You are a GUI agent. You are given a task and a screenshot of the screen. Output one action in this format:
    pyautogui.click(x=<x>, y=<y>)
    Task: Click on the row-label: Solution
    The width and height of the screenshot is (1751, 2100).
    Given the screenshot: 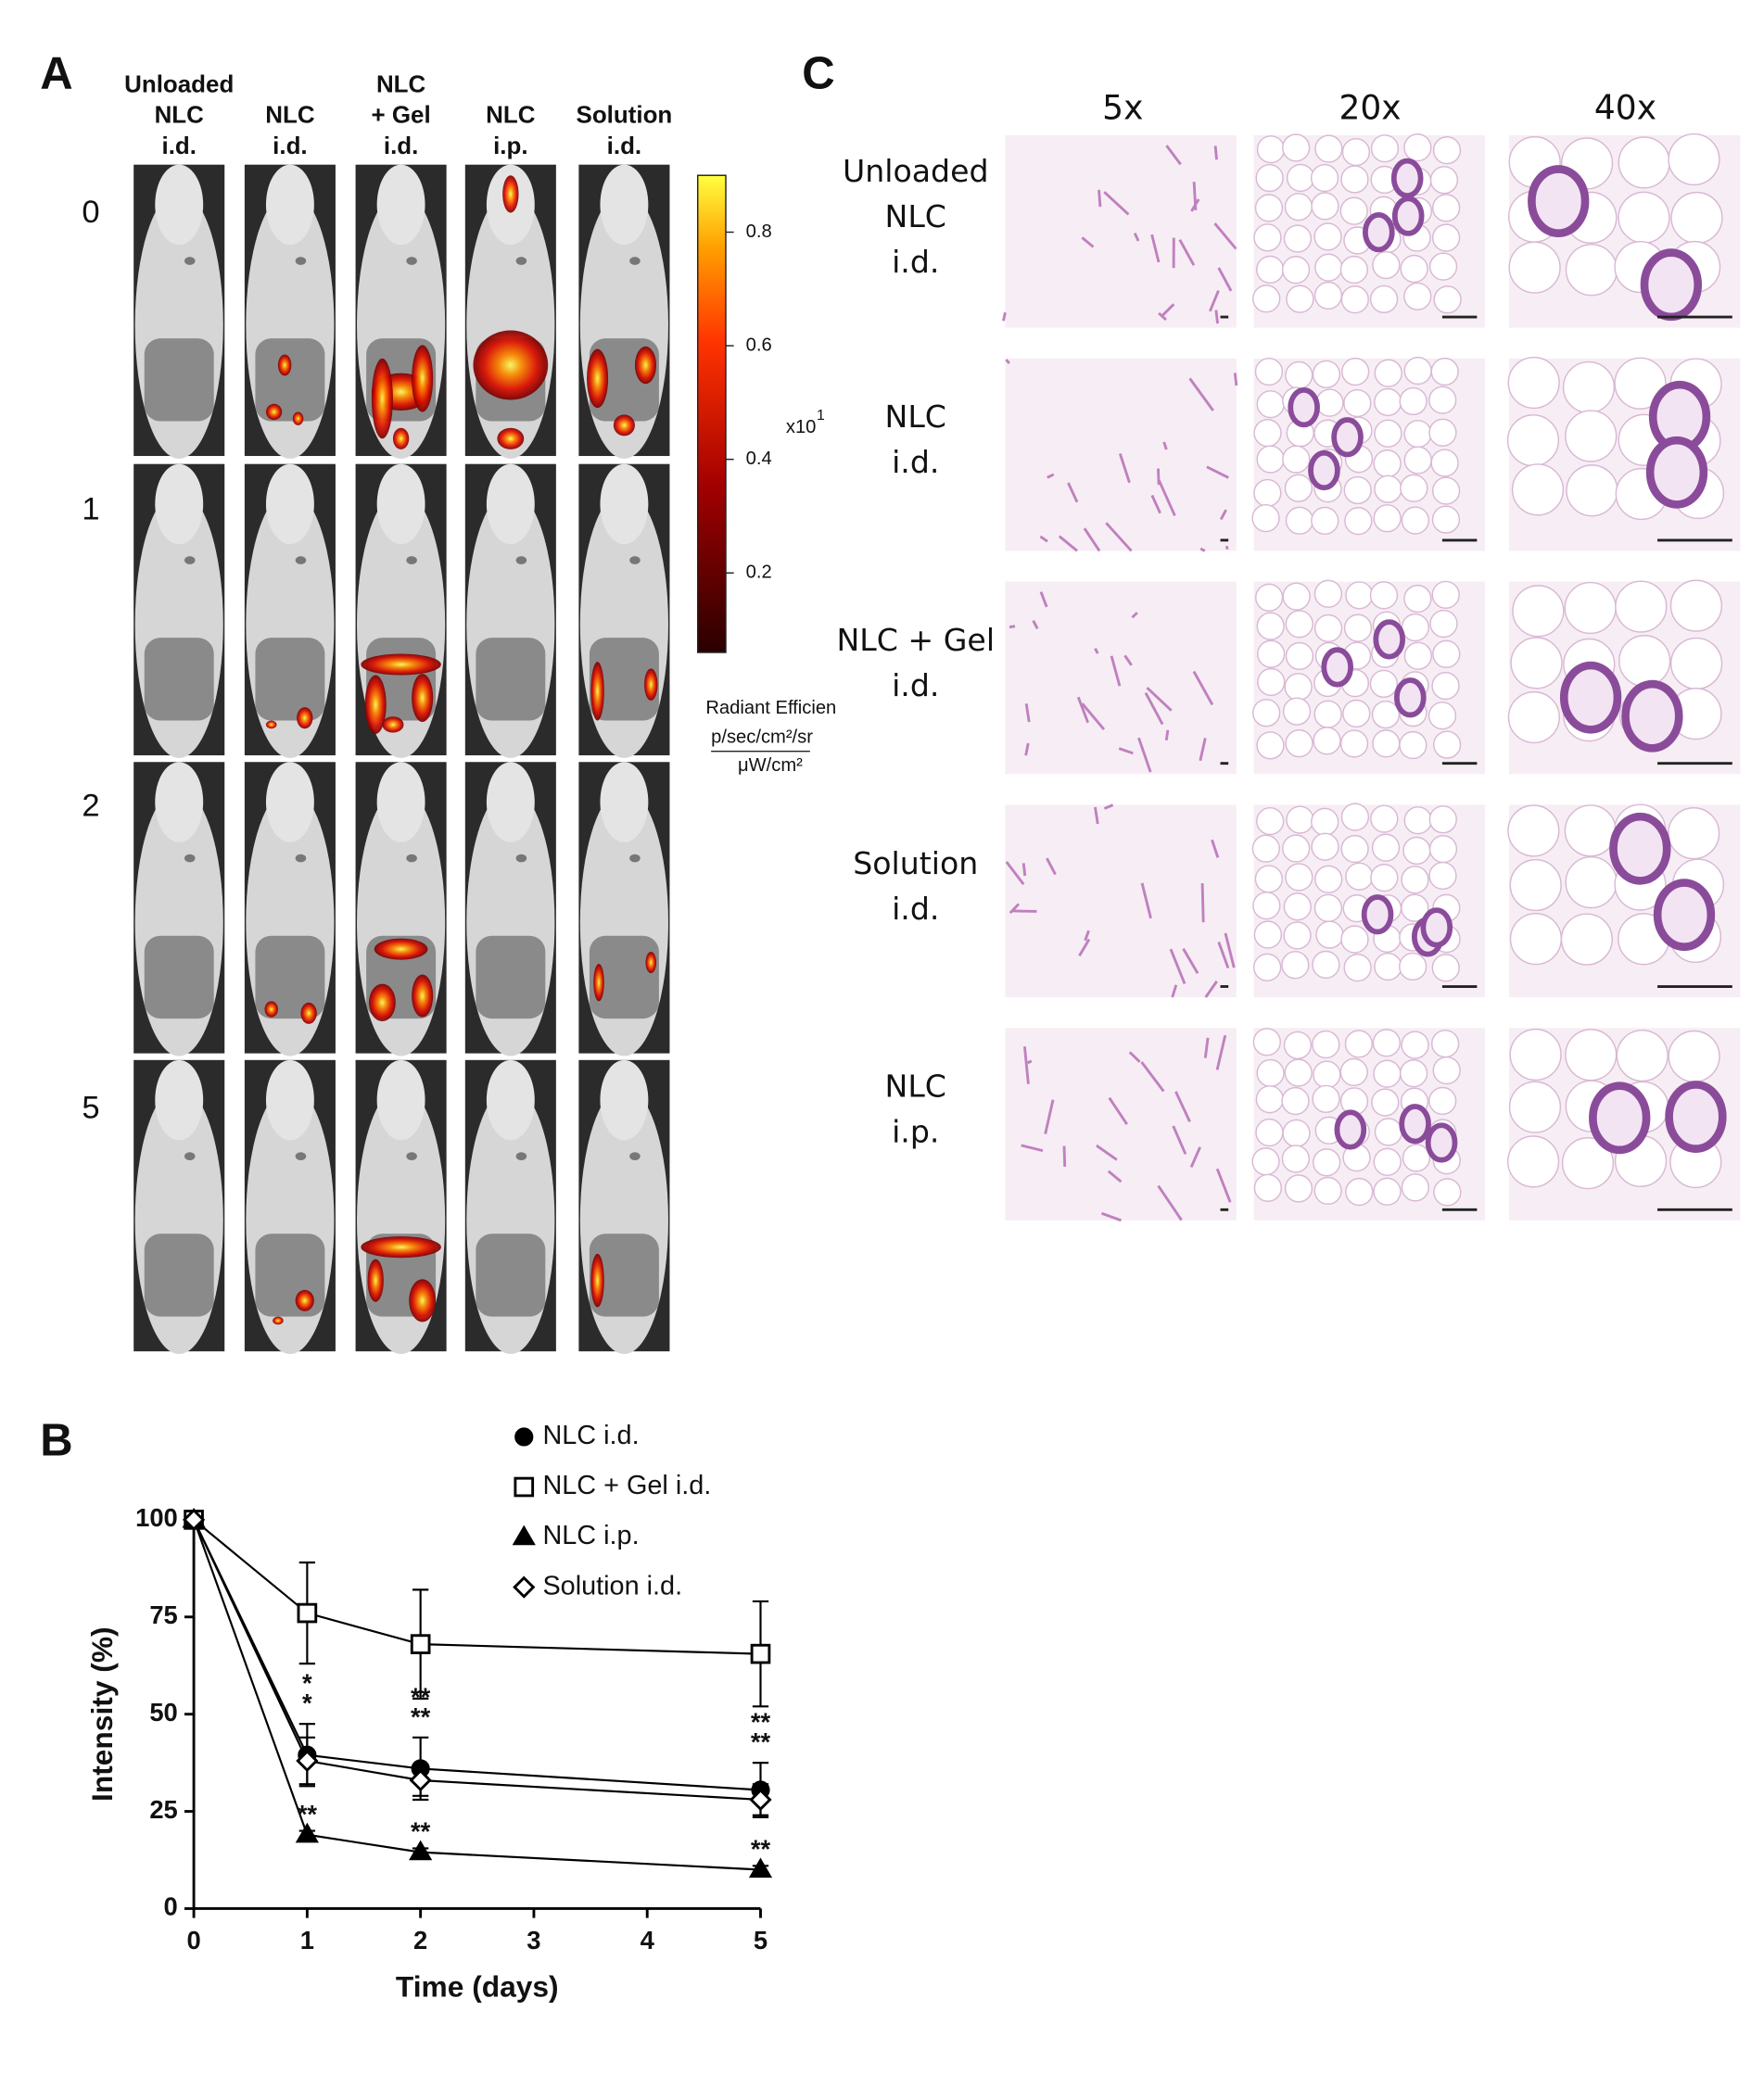 What is the action you would take?
    pyautogui.click(x=915, y=863)
    